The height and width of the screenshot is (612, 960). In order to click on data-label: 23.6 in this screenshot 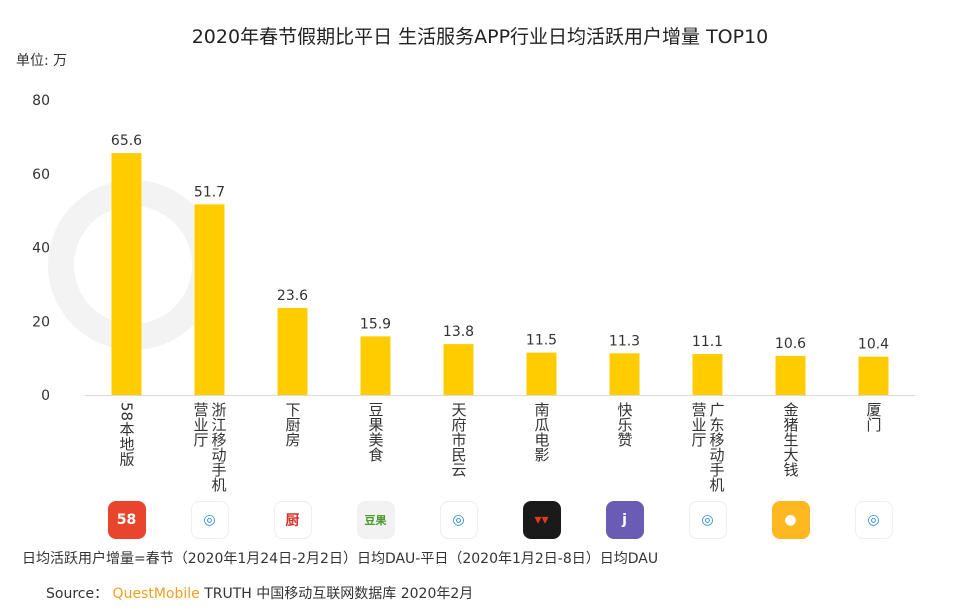, I will do `click(292, 296)`.